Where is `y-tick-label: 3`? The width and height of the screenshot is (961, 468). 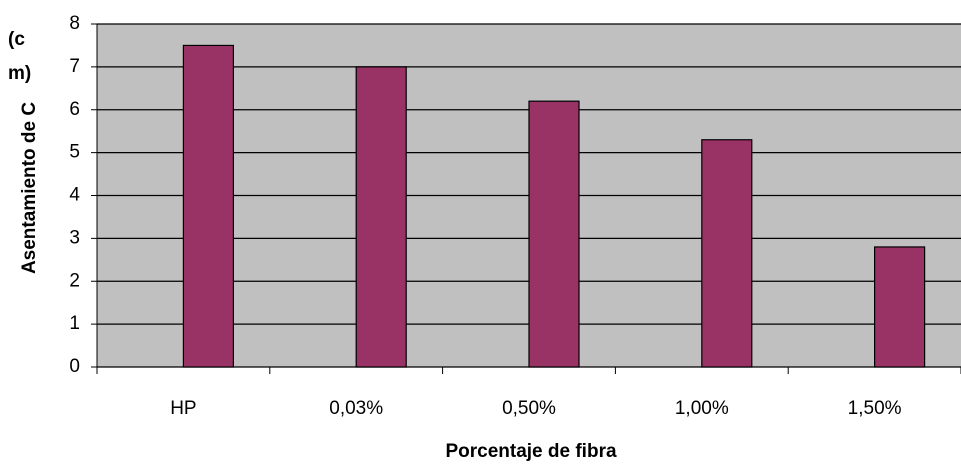
y-tick-label: 3 is located at coordinates (74, 237).